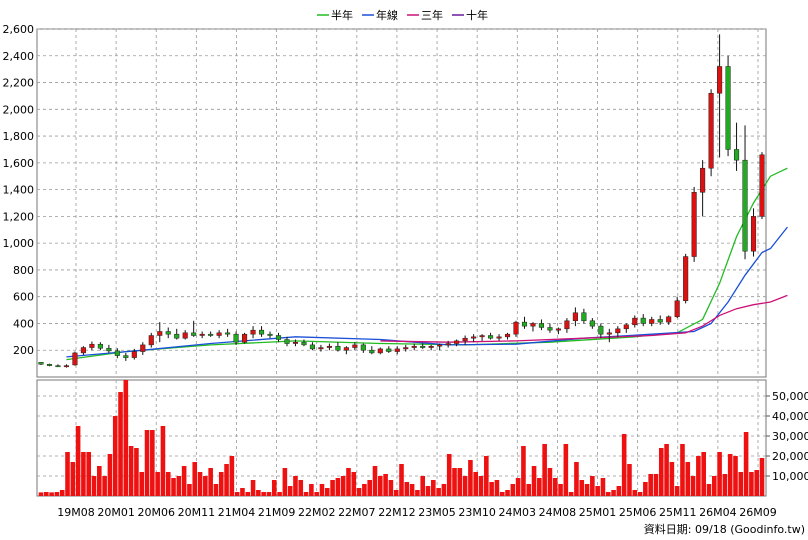  I want to click on volume-tick-label: 20,000, so click(790, 456).